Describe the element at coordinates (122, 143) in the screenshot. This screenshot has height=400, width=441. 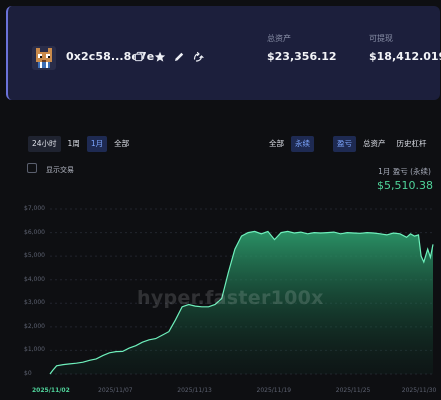
I see `tab-all-range: 全部` at that location.